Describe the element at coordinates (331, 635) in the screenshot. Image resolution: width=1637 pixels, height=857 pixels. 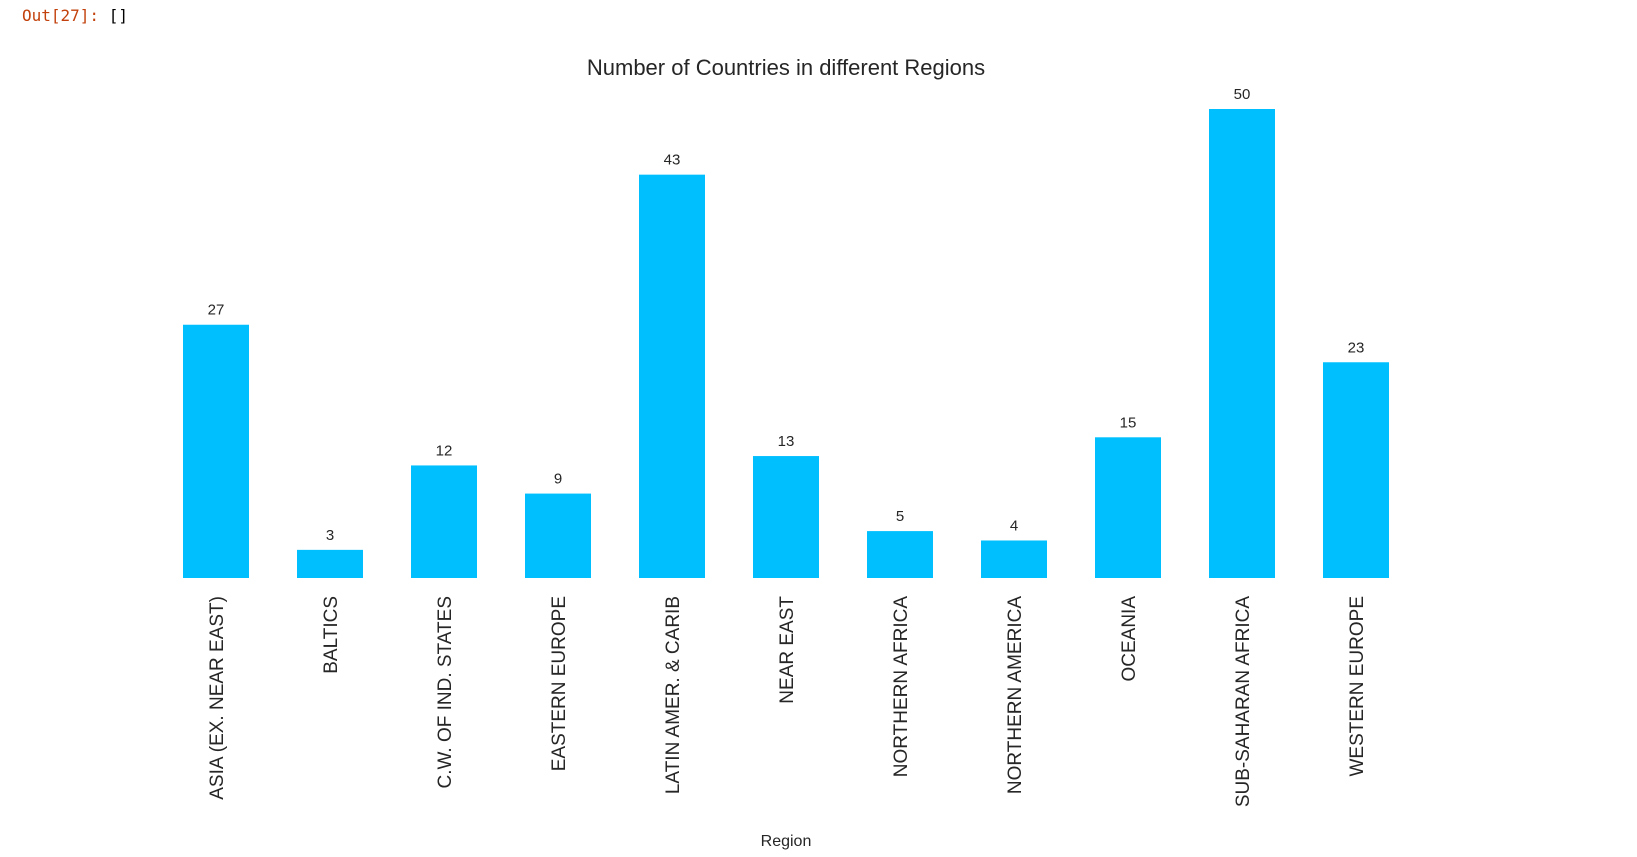
I see `x-tick-label: BALTICS` at that location.